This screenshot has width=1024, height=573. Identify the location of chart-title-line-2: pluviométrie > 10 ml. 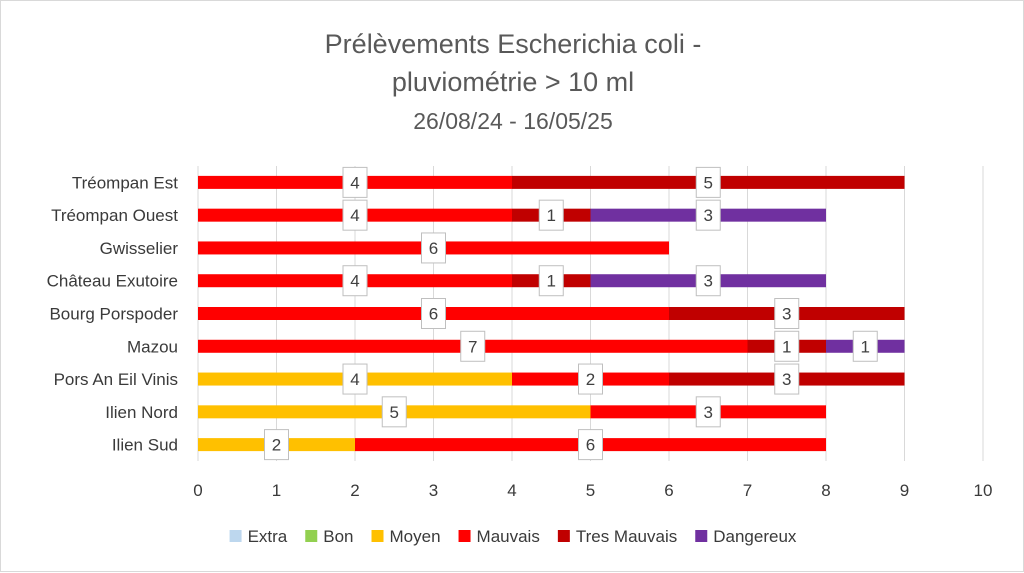
(513, 82).